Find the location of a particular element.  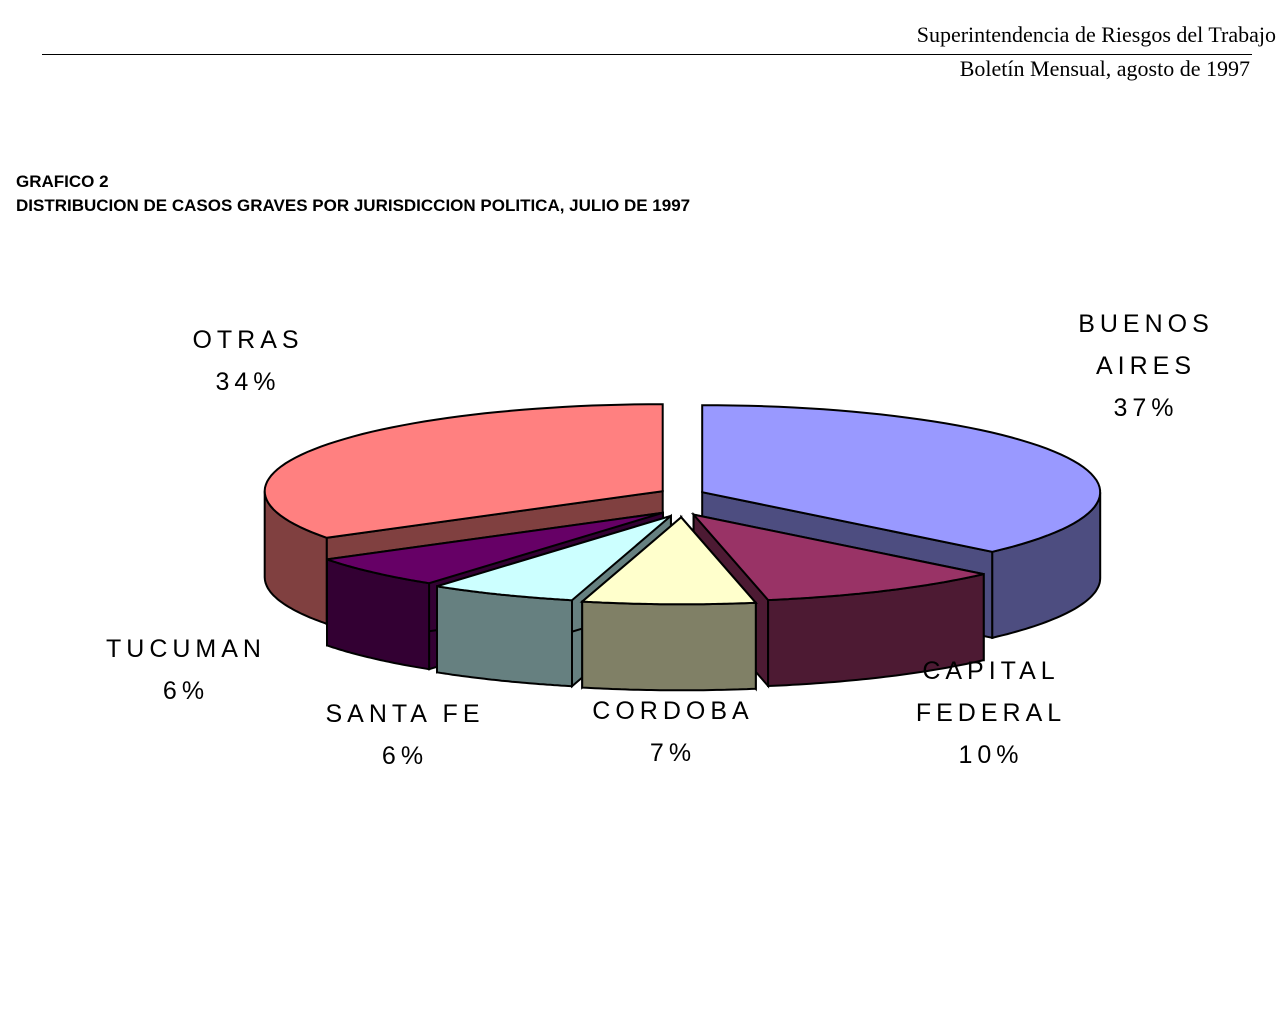

slice-name: OTRAS is located at coordinates (248, 340).